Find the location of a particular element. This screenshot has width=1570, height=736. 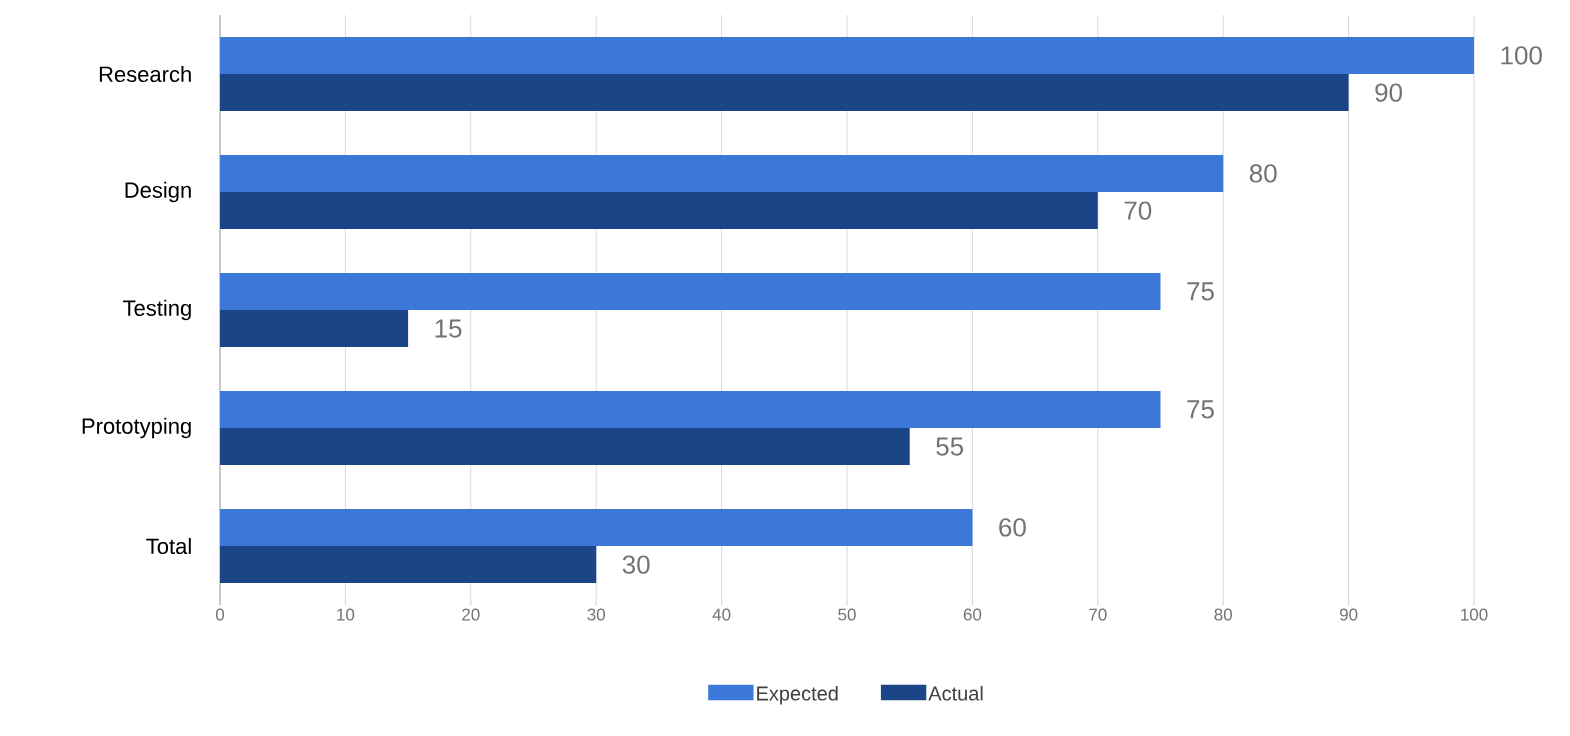

x-tick-label: 30 is located at coordinates (596, 614).